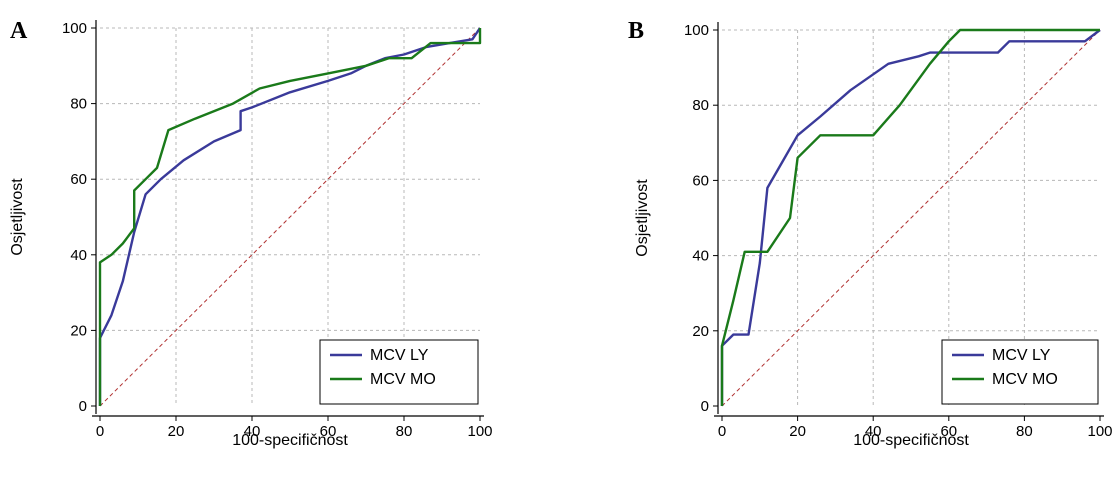 This screenshot has width=1120, height=478. What do you see at coordinates (19, 31) in the screenshot?
I see `panel-label: A` at bounding box center [19, 31].